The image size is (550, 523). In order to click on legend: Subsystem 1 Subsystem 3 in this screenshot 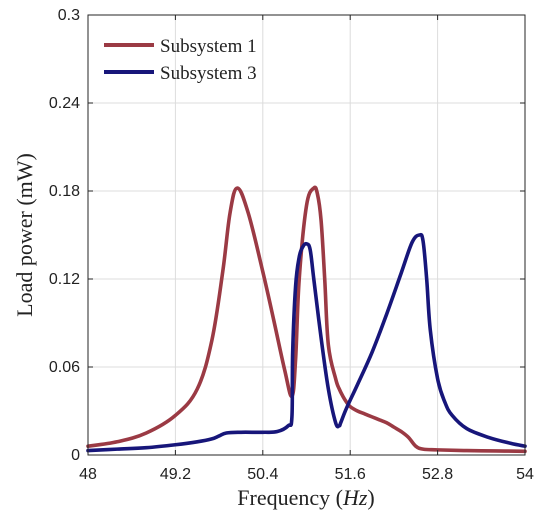, I will do `click(180, 60)`.